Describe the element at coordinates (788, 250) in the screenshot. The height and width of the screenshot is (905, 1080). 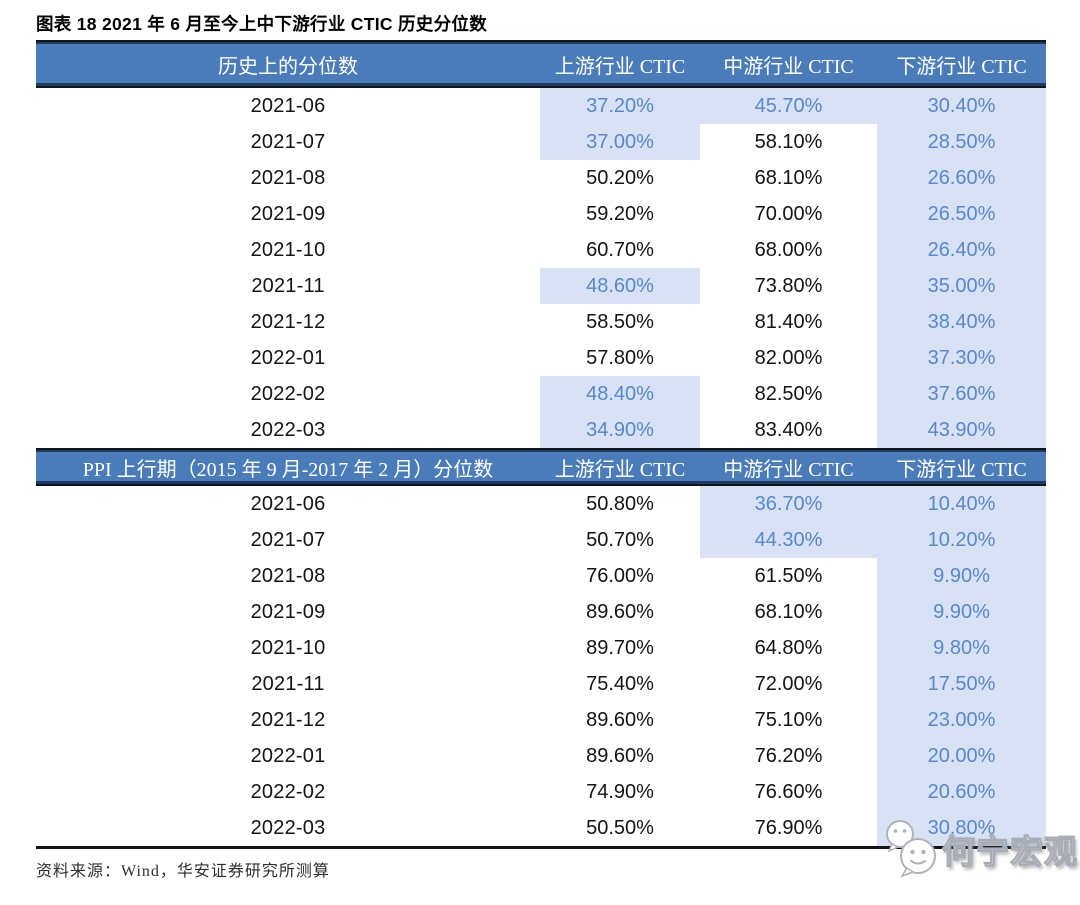
I see `midstream-ctic-cell: 68.00%` at that location.